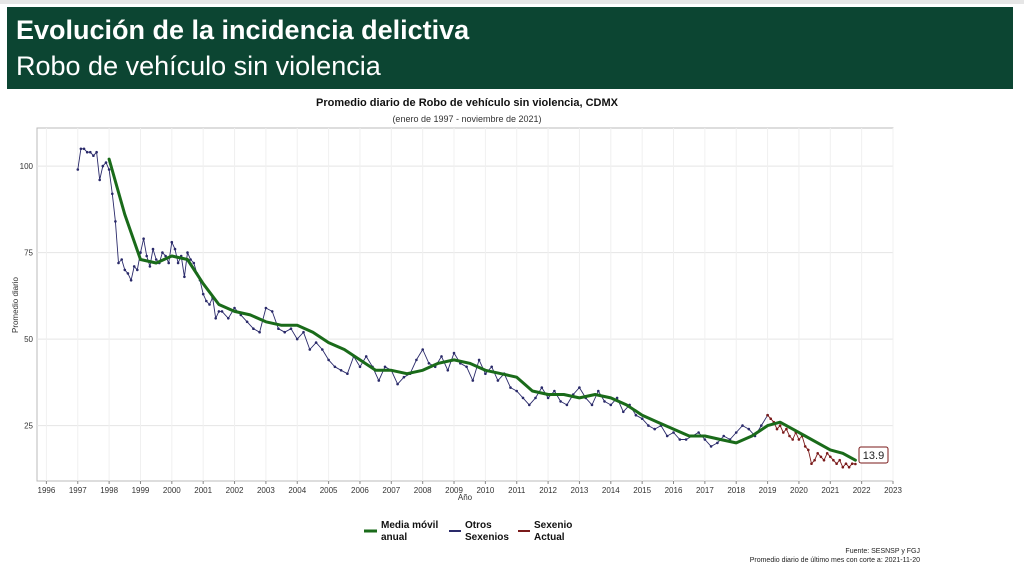 This screenshot has width=1024, height=565. I want to click on x-tick-label: 2014, so click(611, 490).